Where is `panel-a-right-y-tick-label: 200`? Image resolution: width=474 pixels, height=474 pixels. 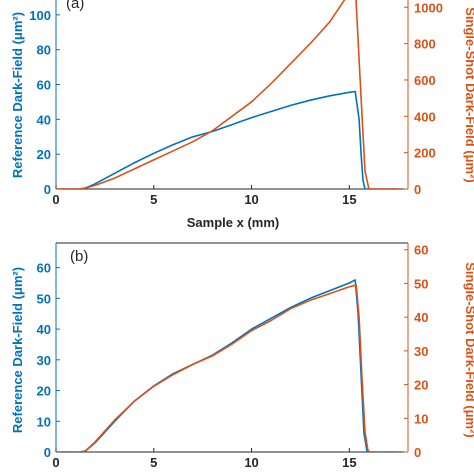 panel-a-right-y-tick-label: 200 is located at coordinates (425, 153).